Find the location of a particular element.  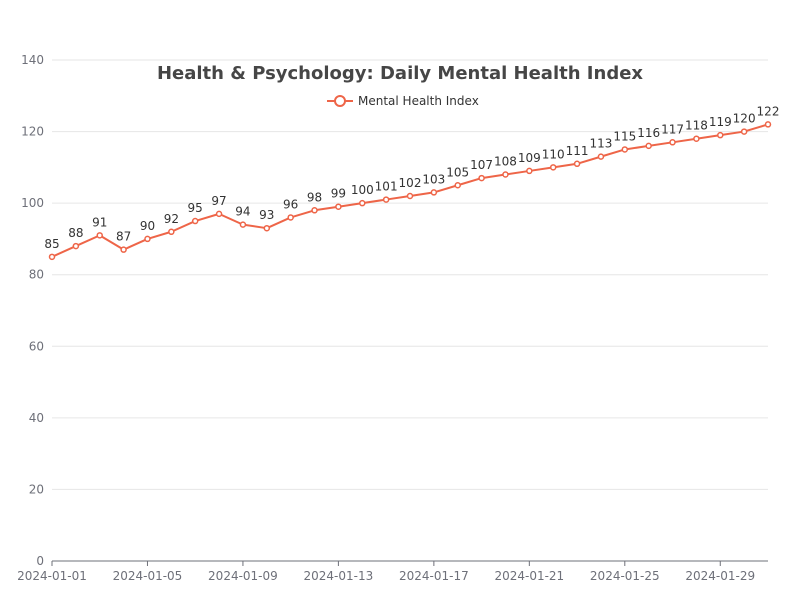

data-label: 111 is located at coordinates (577, 151).